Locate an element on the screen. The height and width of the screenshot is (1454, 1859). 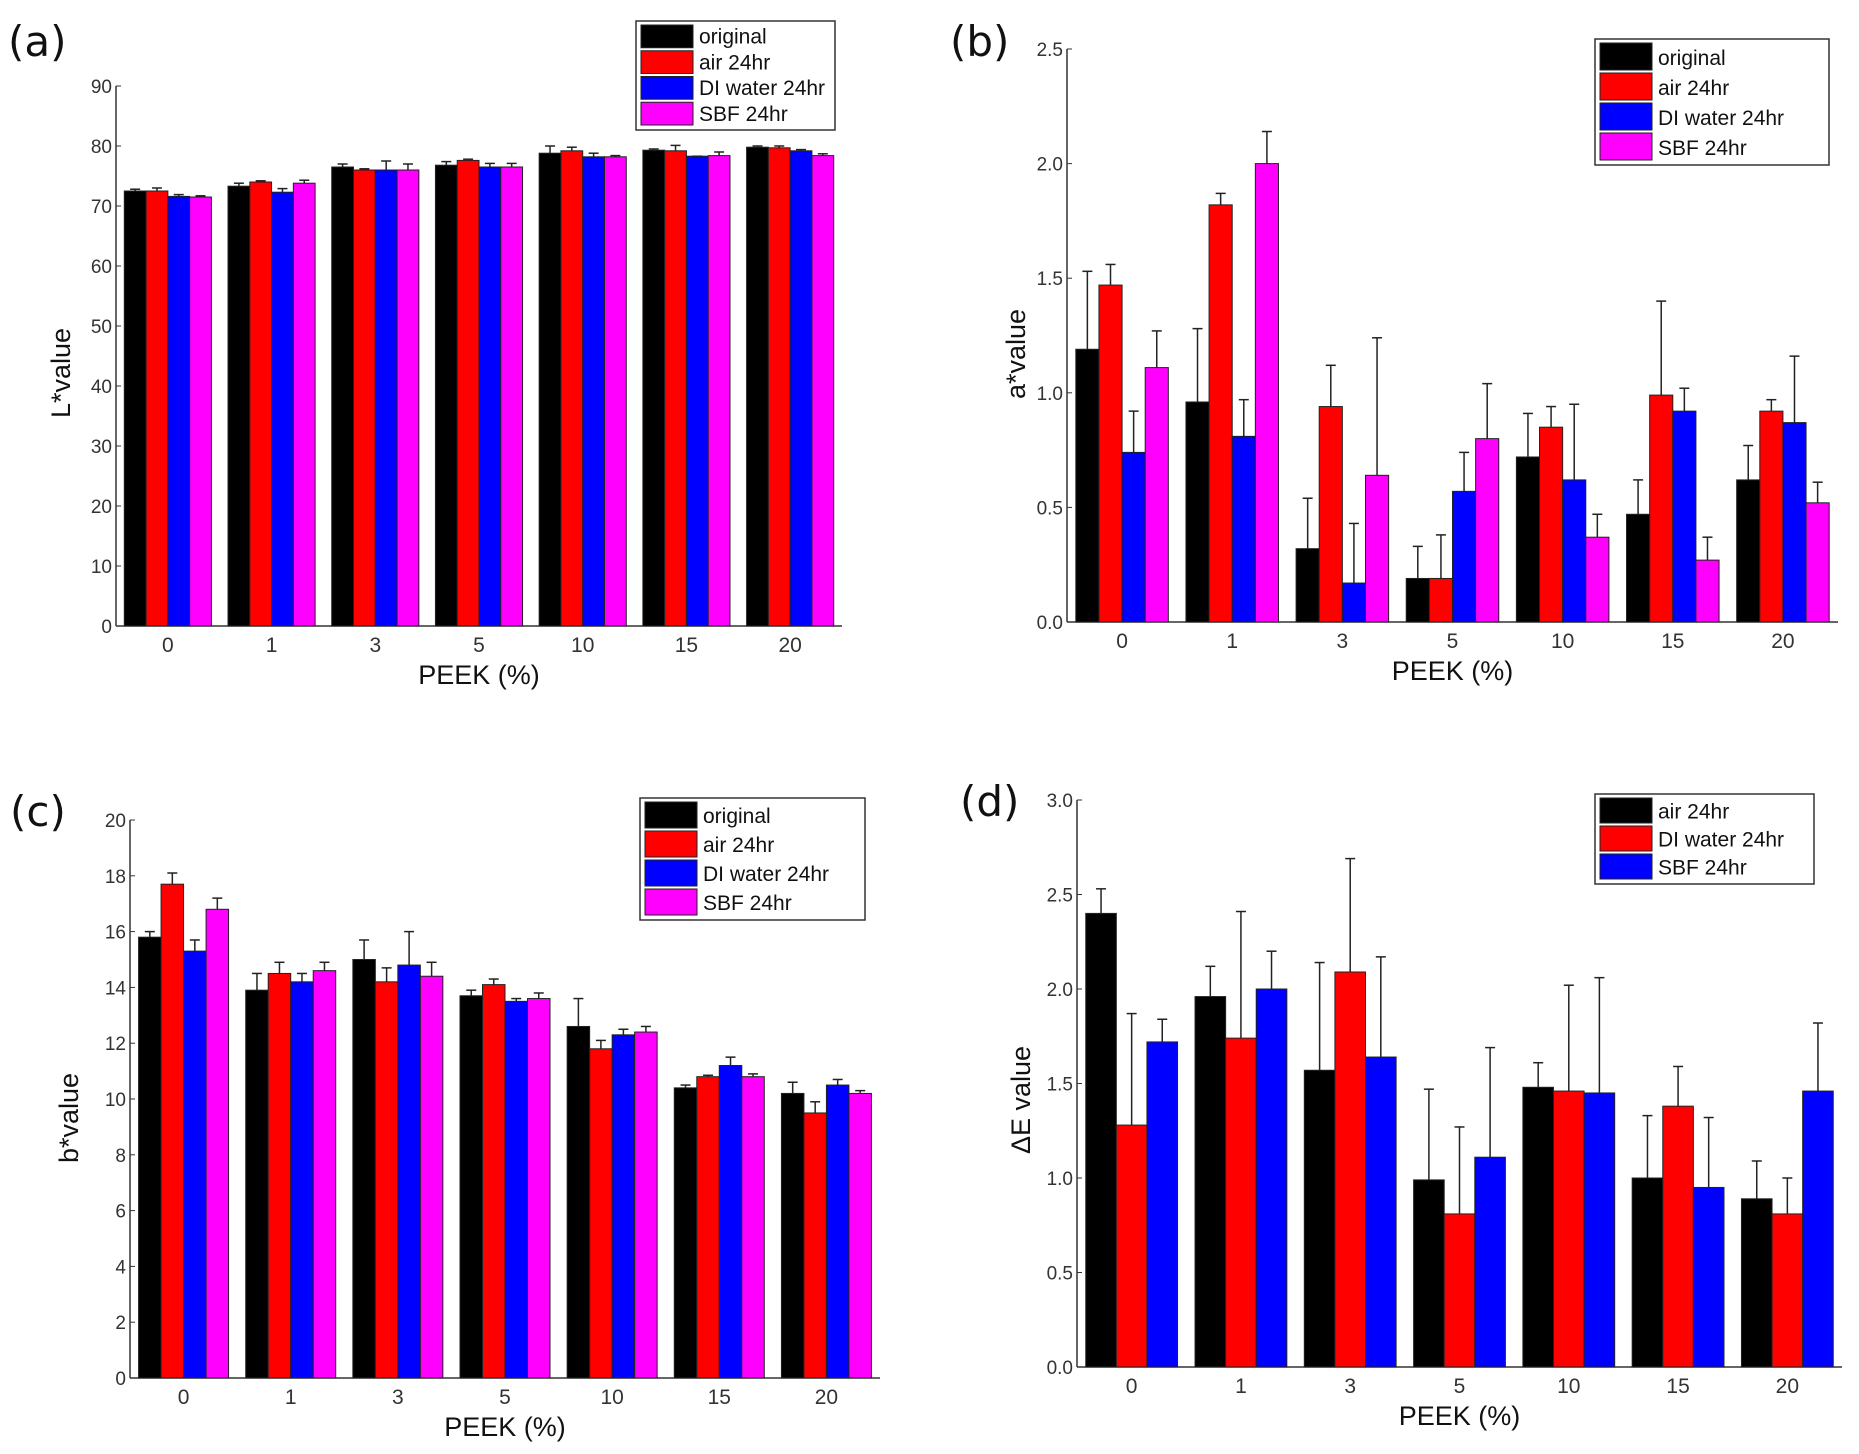
y-tick-label: 6 is located at coordinates (120, 1212).